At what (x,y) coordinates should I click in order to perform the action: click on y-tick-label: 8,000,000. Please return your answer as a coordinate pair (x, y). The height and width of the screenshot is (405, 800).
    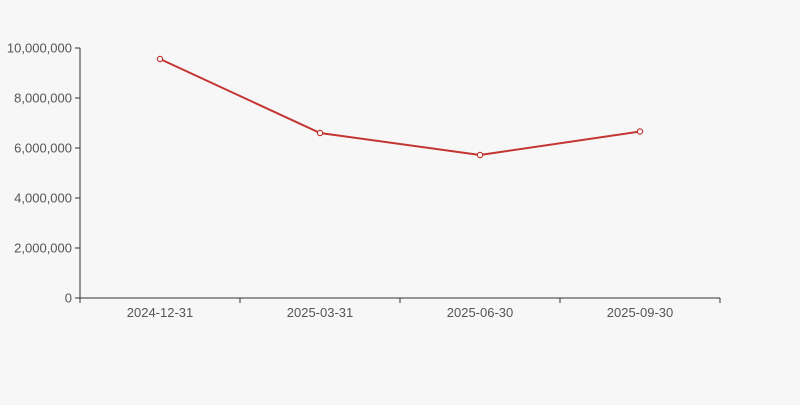
    Looking at the image, I should click on (43, 98).